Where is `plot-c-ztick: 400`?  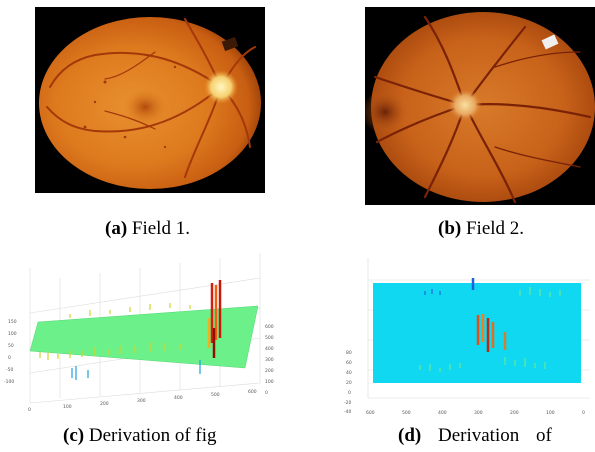 plot-c-ztick: 400 is located at coordinates (269, 349).